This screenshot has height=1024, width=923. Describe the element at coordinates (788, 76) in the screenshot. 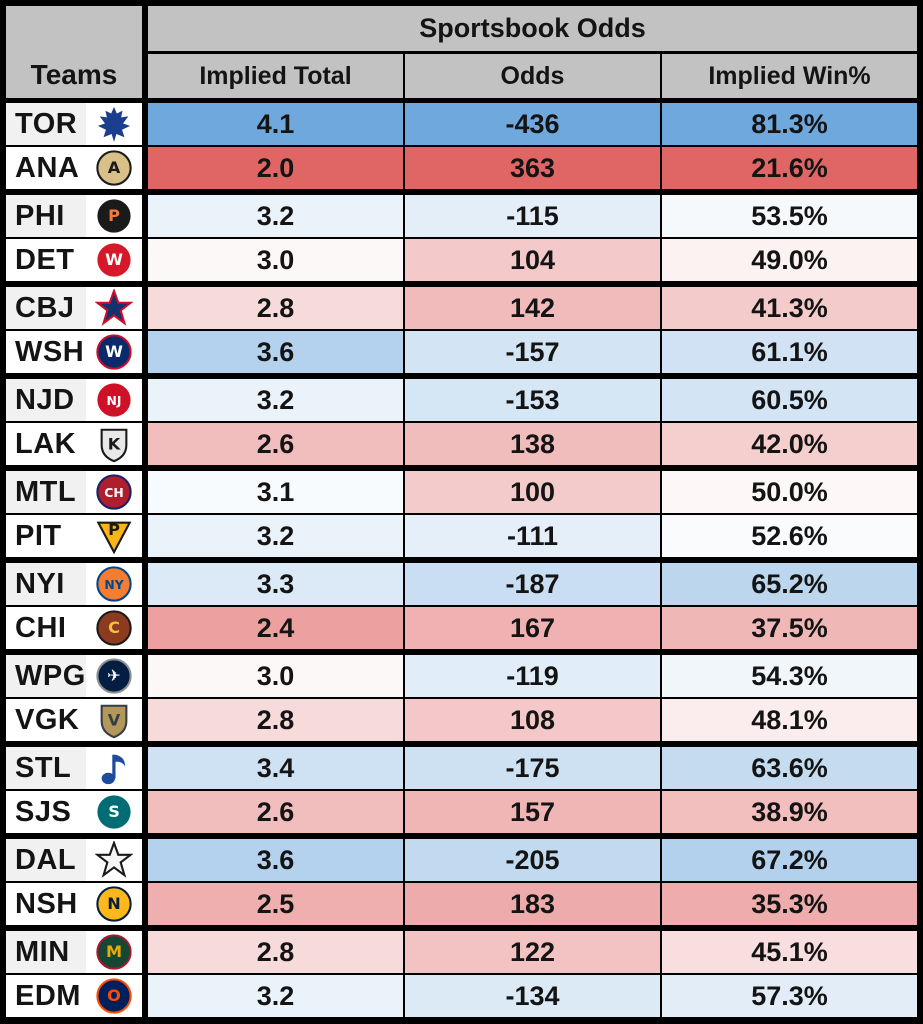

I see `column-header-implied-win-pct: Implied Win%` at that location.